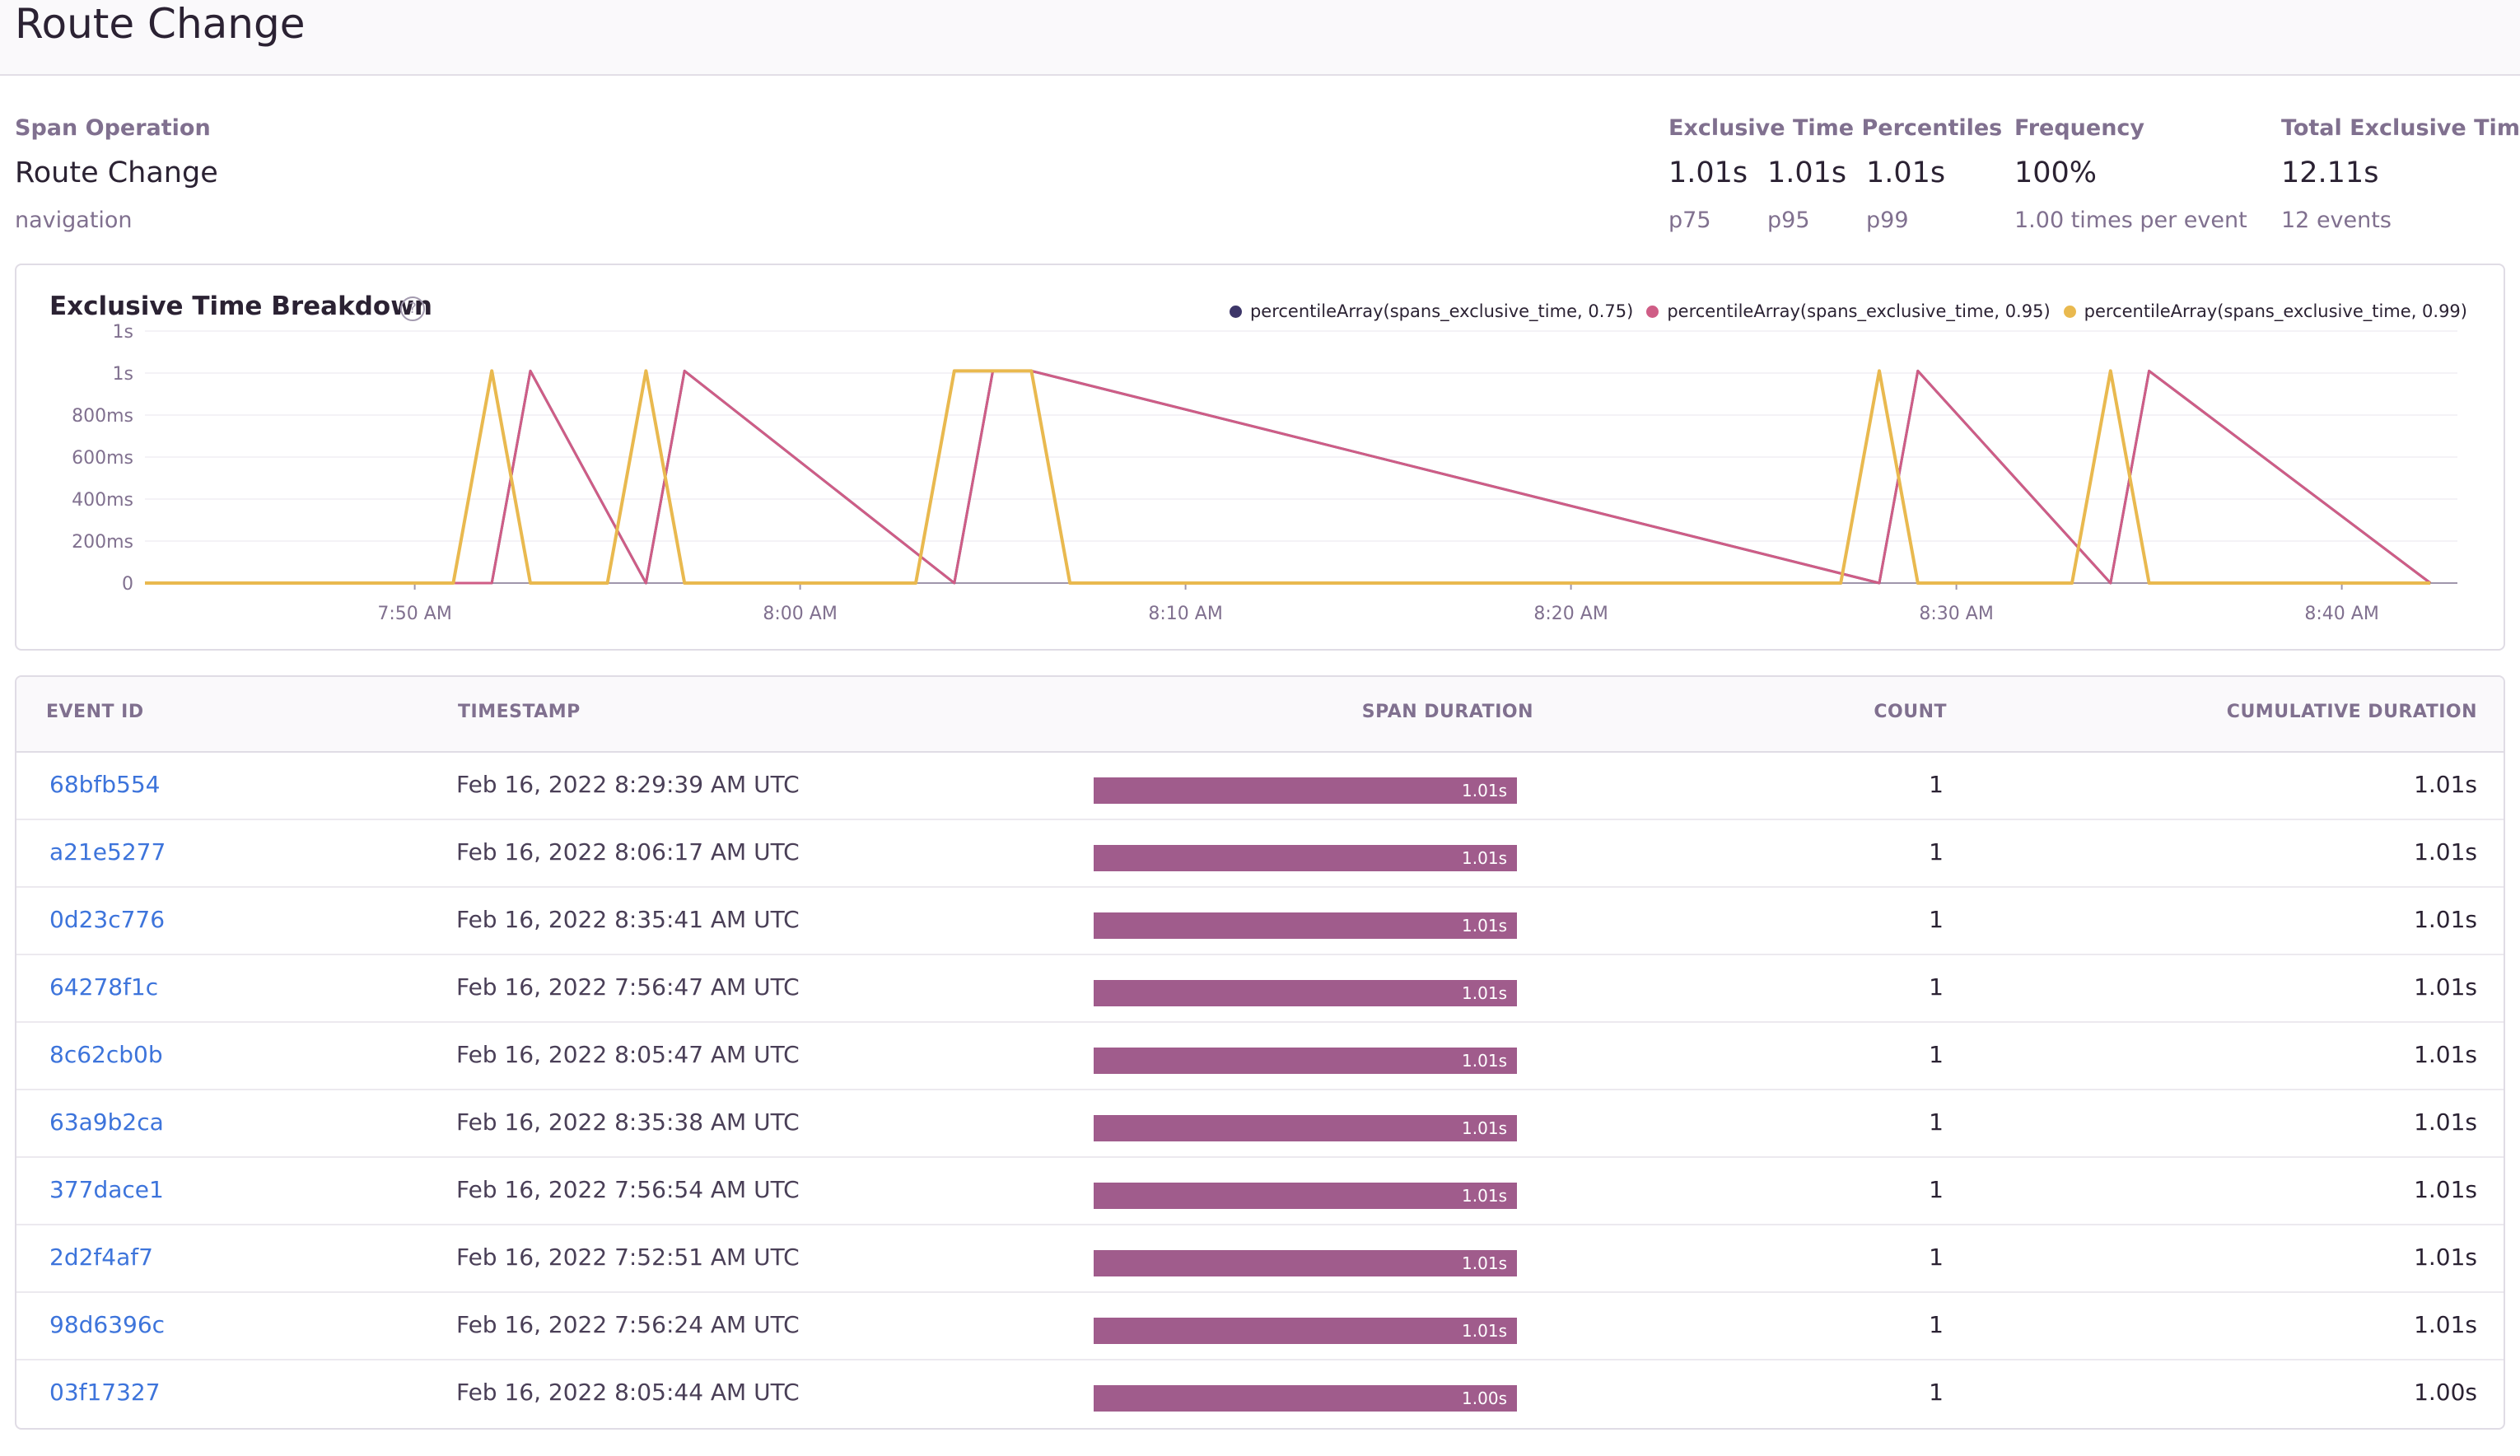 Image resolution: width=2520 pixels, height=1456 pixels. Describe the element at coordinates (102, 500) in the screenshot. I see `y-tick-label: 400ms` at that location.